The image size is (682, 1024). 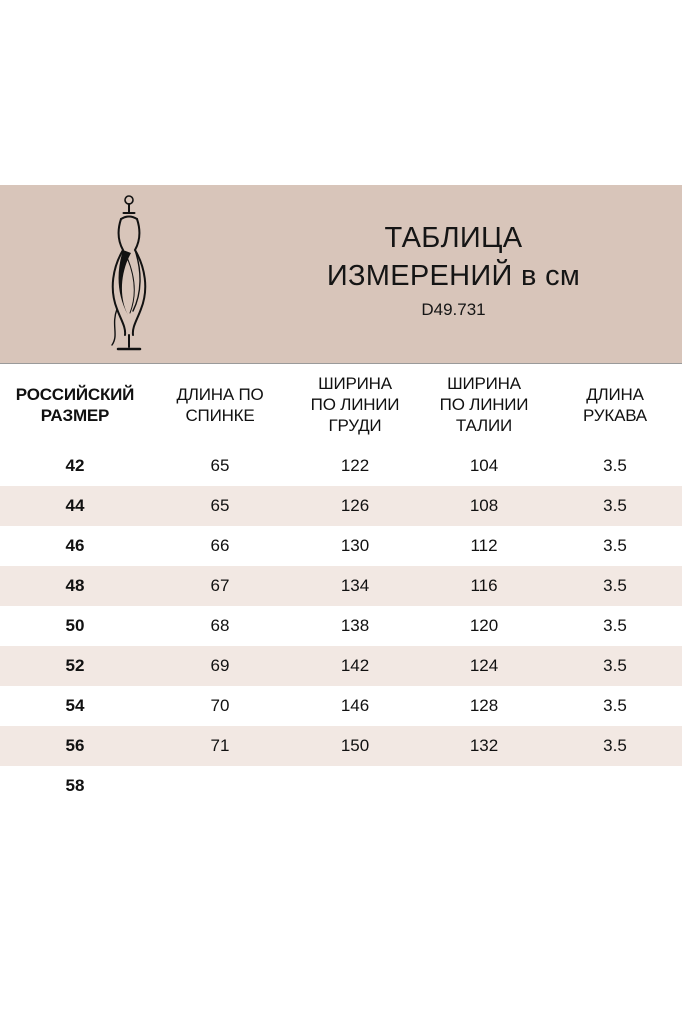 I want to click on table-row: 44 65 126 108 3.5, so click(x=341, y=505).